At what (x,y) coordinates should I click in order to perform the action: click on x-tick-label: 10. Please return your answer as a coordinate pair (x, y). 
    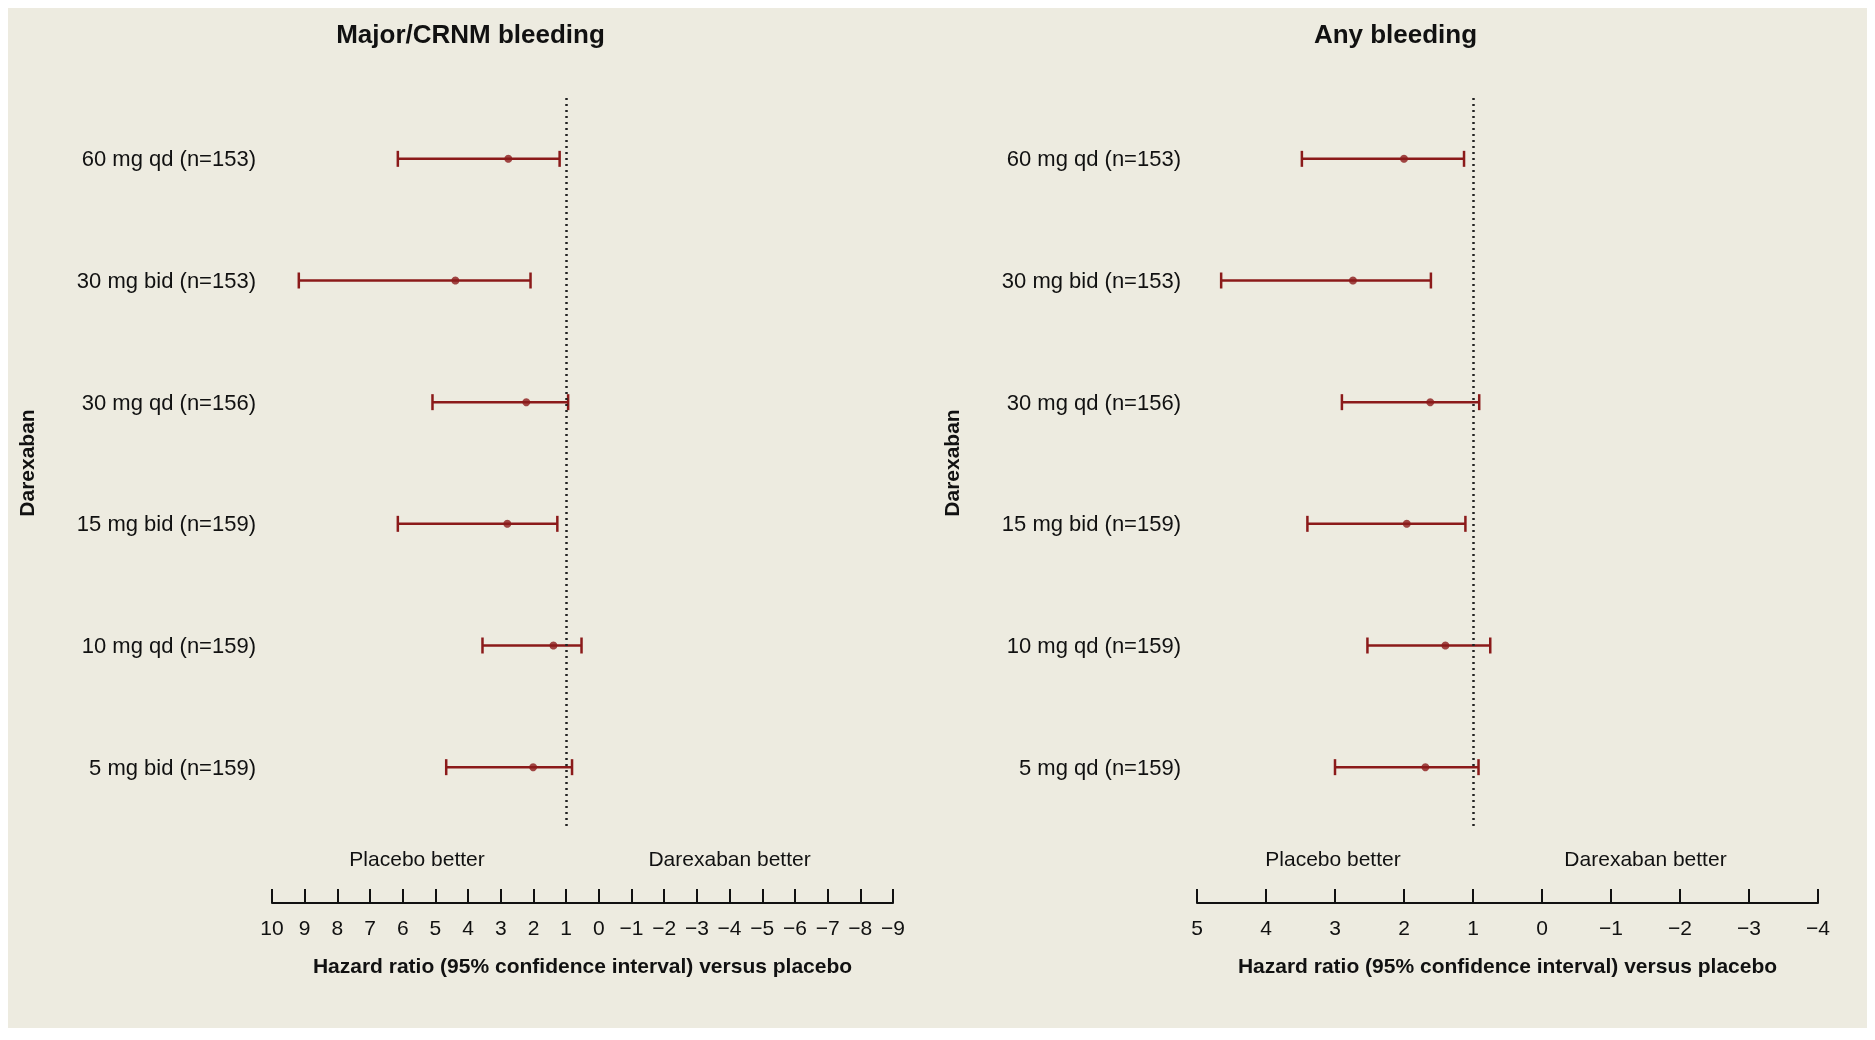
    Looking at the image, I should click on (272, 927).